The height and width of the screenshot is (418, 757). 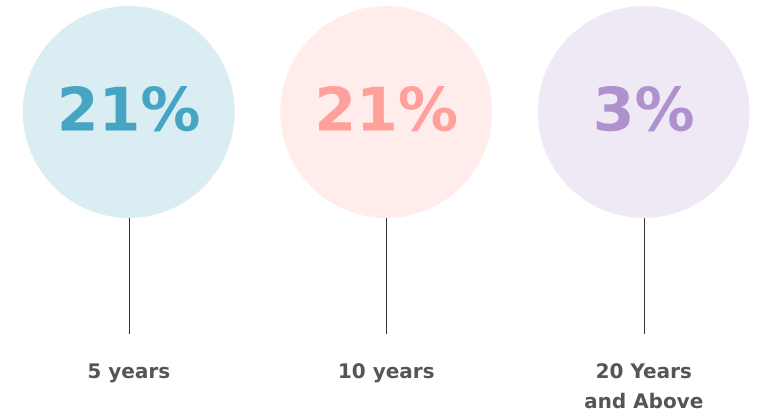 What do you see at coordinates (644, 386) in the screenshot?
I see `category-label: 20 Years and Above` at bounding box center [644, 386].